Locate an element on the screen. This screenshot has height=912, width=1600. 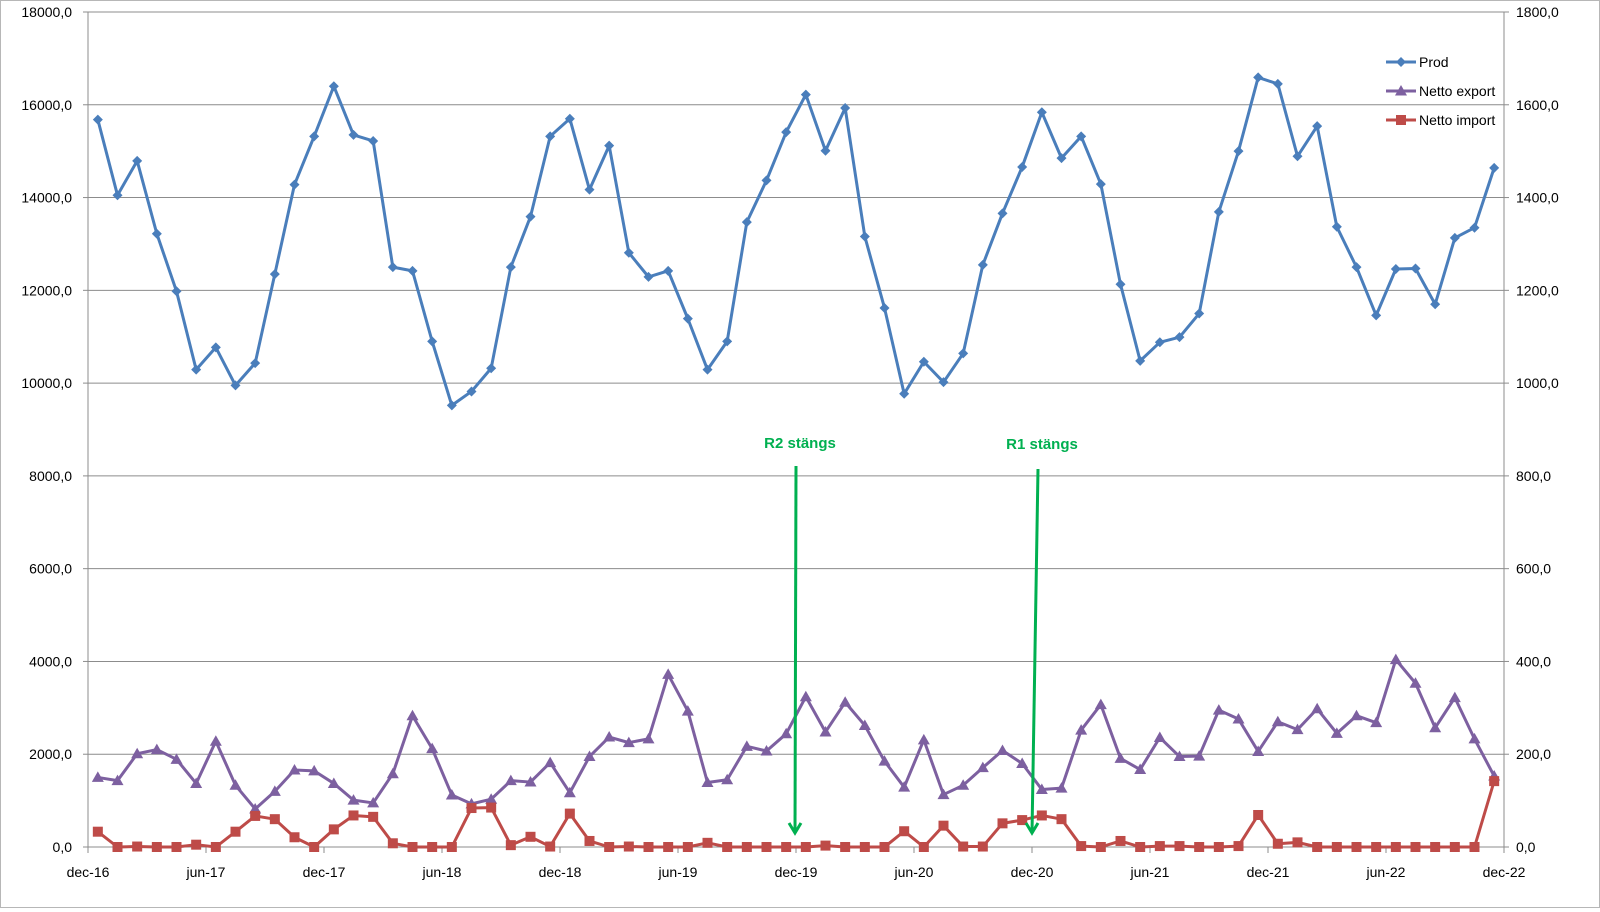
series-netto-import is located at coordinates (796, 814).